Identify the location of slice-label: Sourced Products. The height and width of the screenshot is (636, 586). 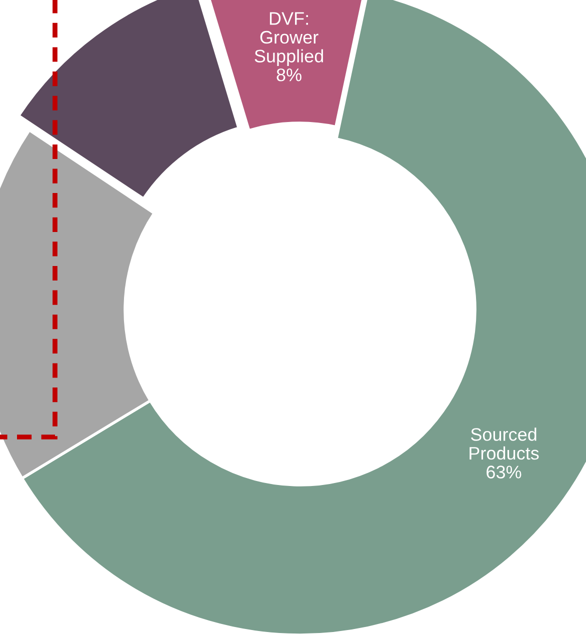
(504, 444).